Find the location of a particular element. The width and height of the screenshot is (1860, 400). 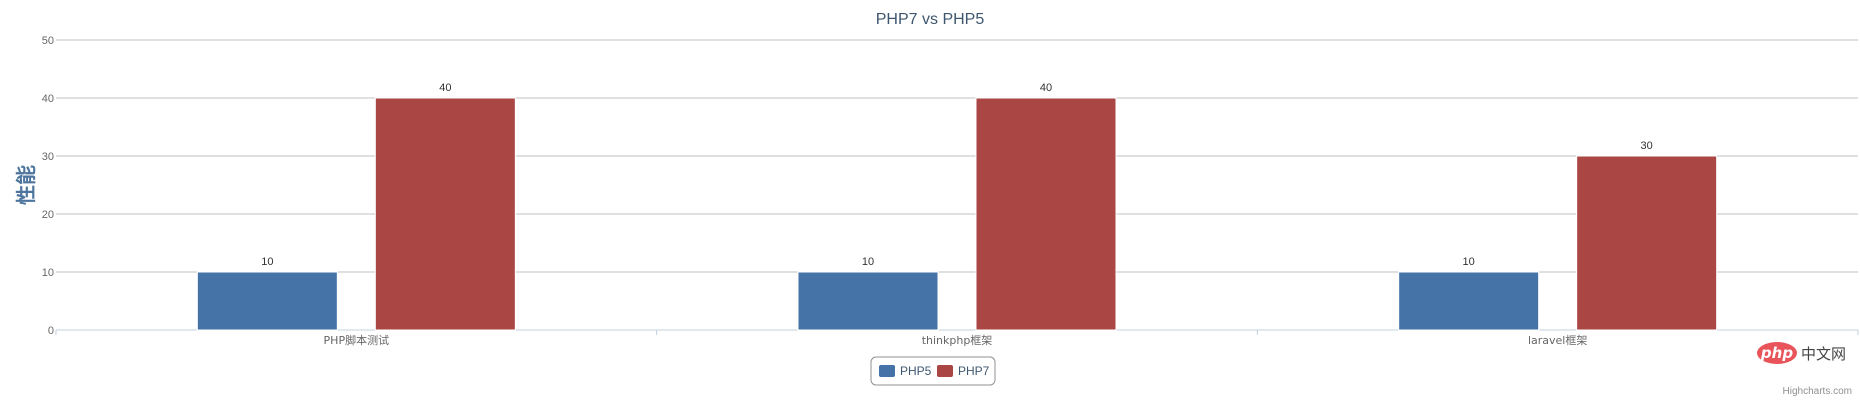

y-tick-label: 40 is located at coordinates (48, 99).